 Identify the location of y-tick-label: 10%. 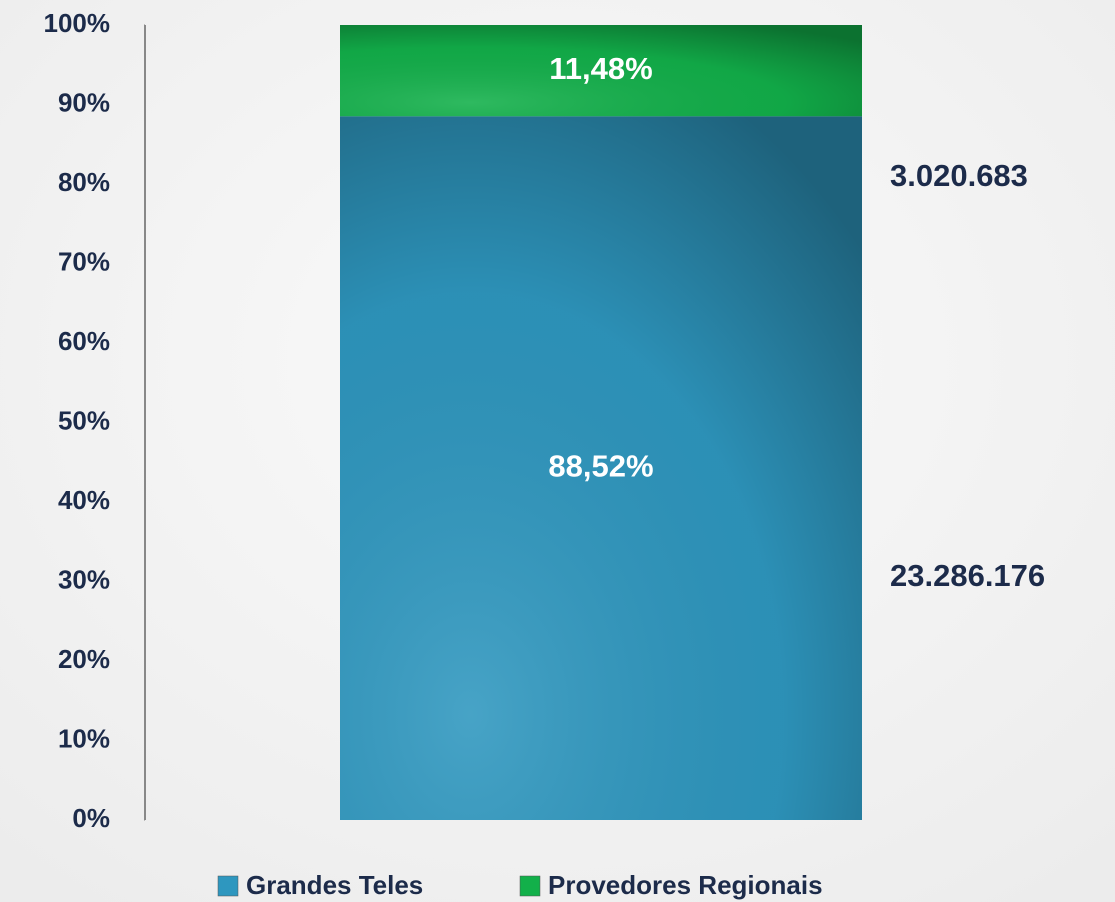
(84, 738).